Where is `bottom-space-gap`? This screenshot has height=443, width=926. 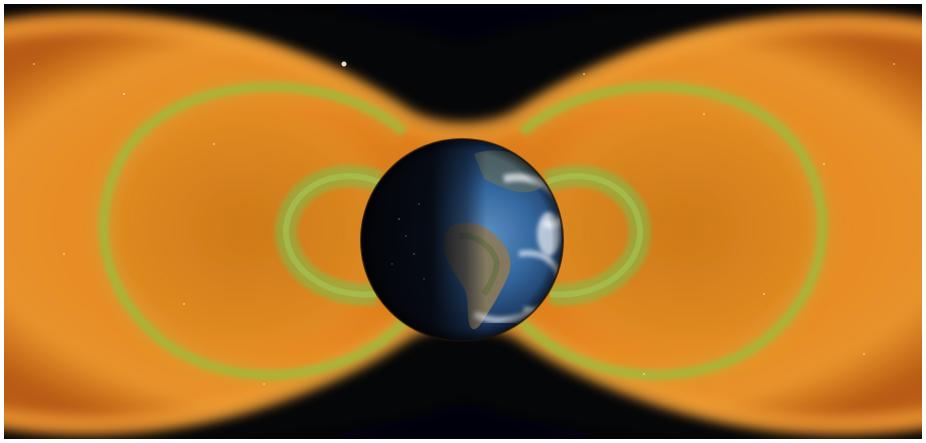
bottom-space-gap is located at coordinates (464, 420).